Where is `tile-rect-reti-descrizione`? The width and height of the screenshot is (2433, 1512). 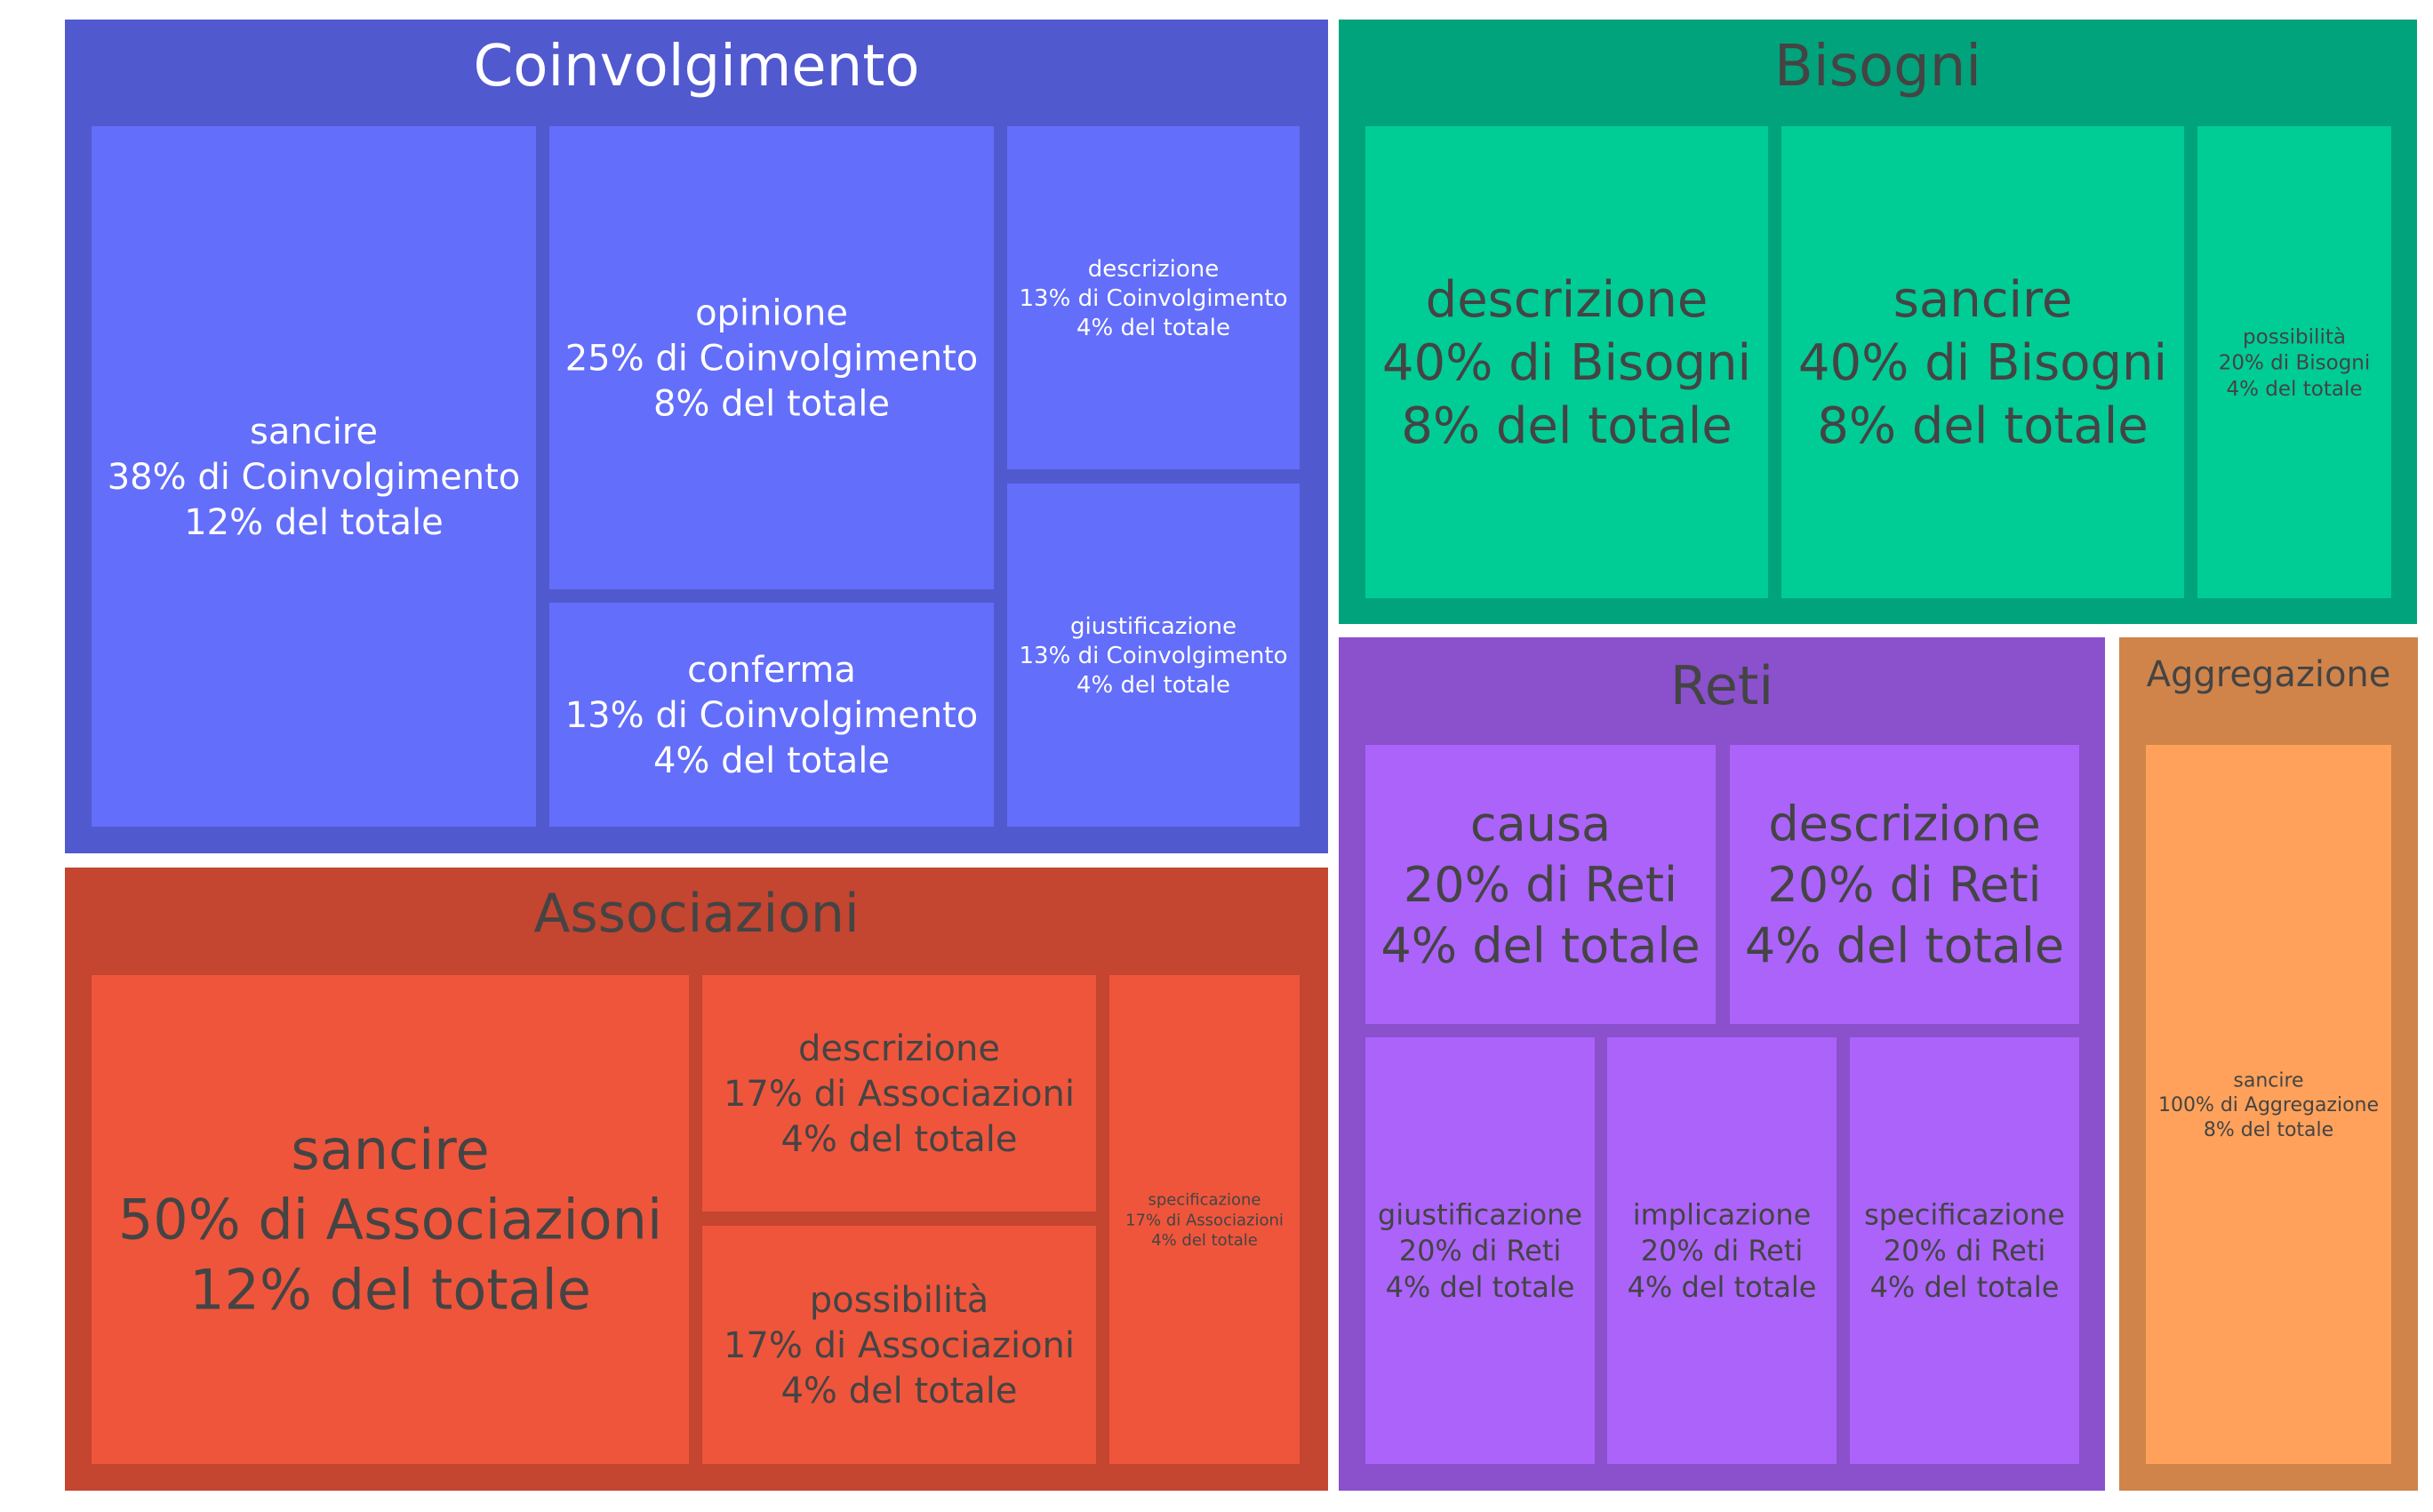 tile-rect-reti-descrizione is located at coordinates (1904, 884).